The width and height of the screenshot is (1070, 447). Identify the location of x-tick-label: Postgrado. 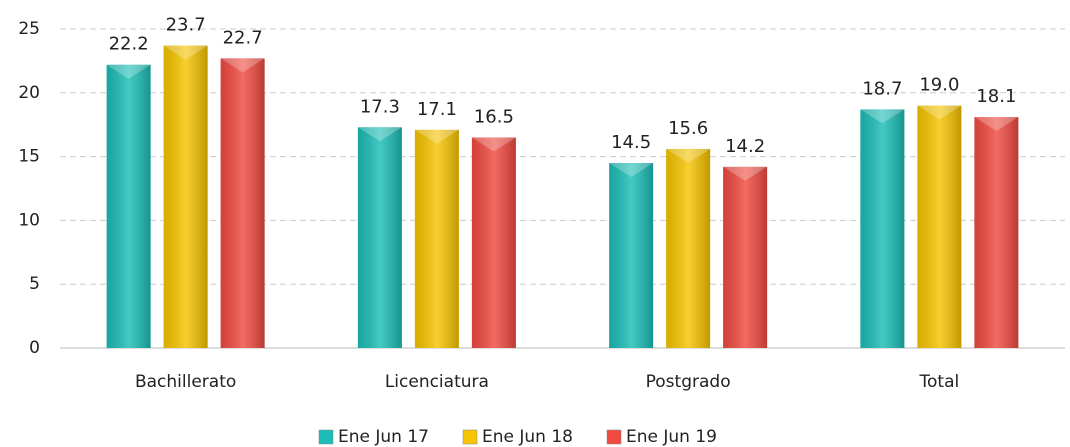
(688, 382).